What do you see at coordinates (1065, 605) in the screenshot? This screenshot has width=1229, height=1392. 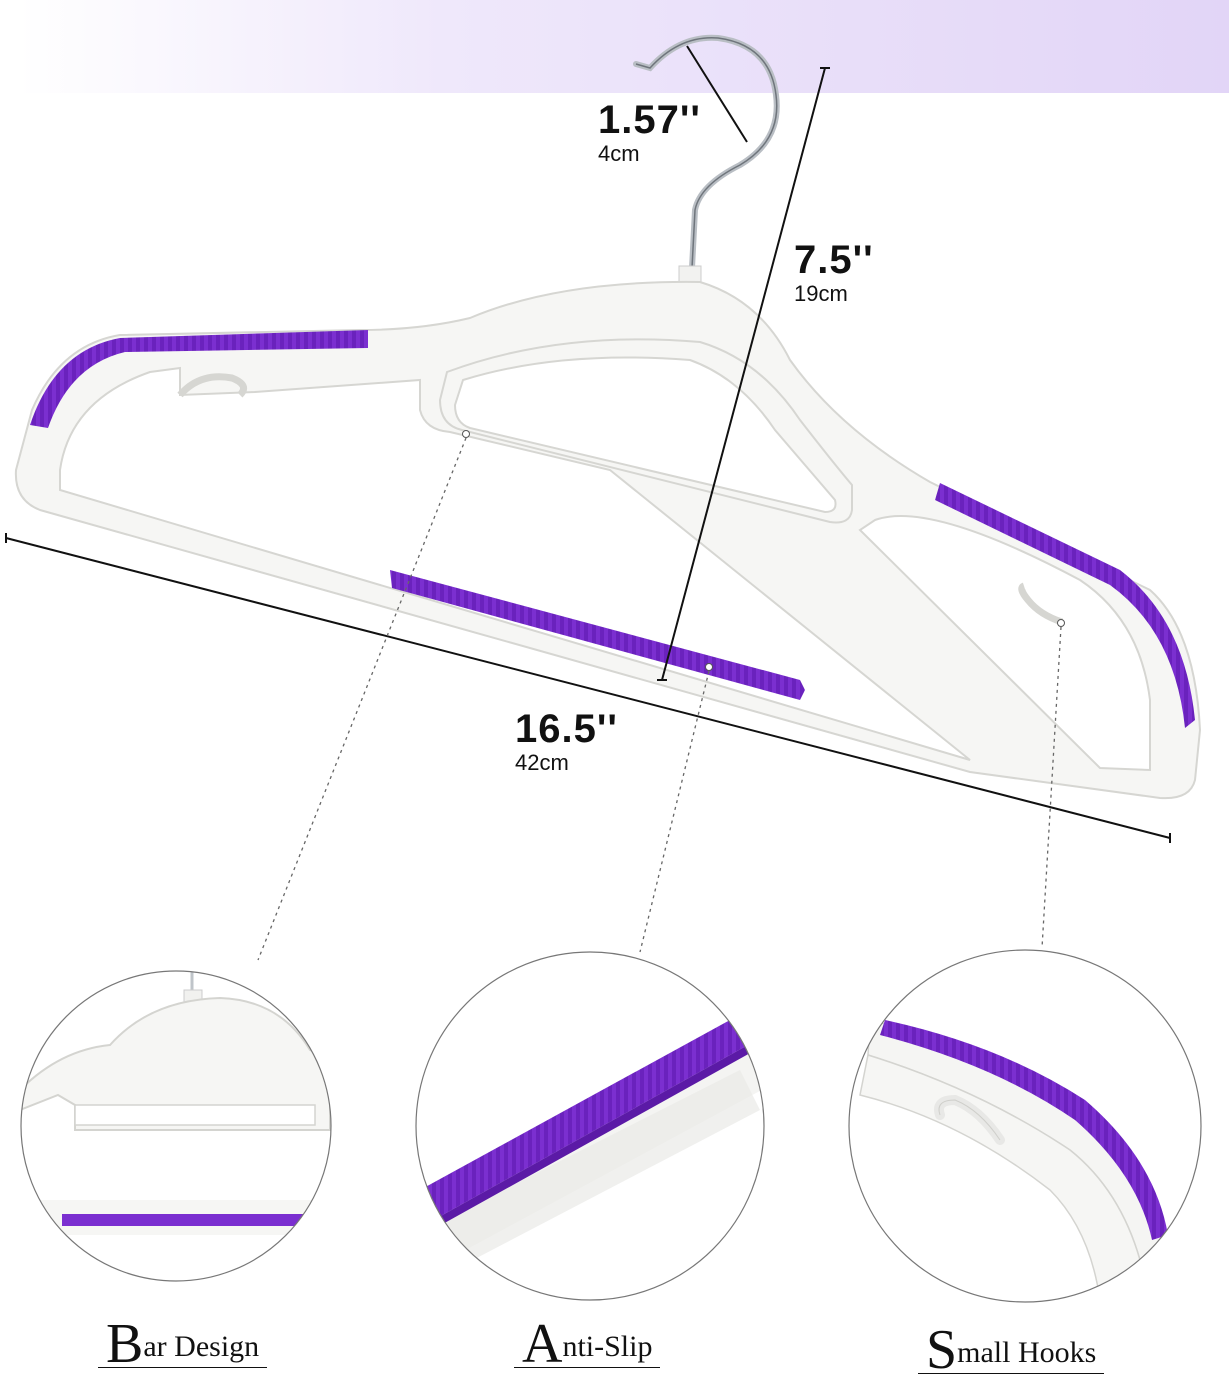 I see `anti-slip-strip-right` at bounding box center [1065, 605].